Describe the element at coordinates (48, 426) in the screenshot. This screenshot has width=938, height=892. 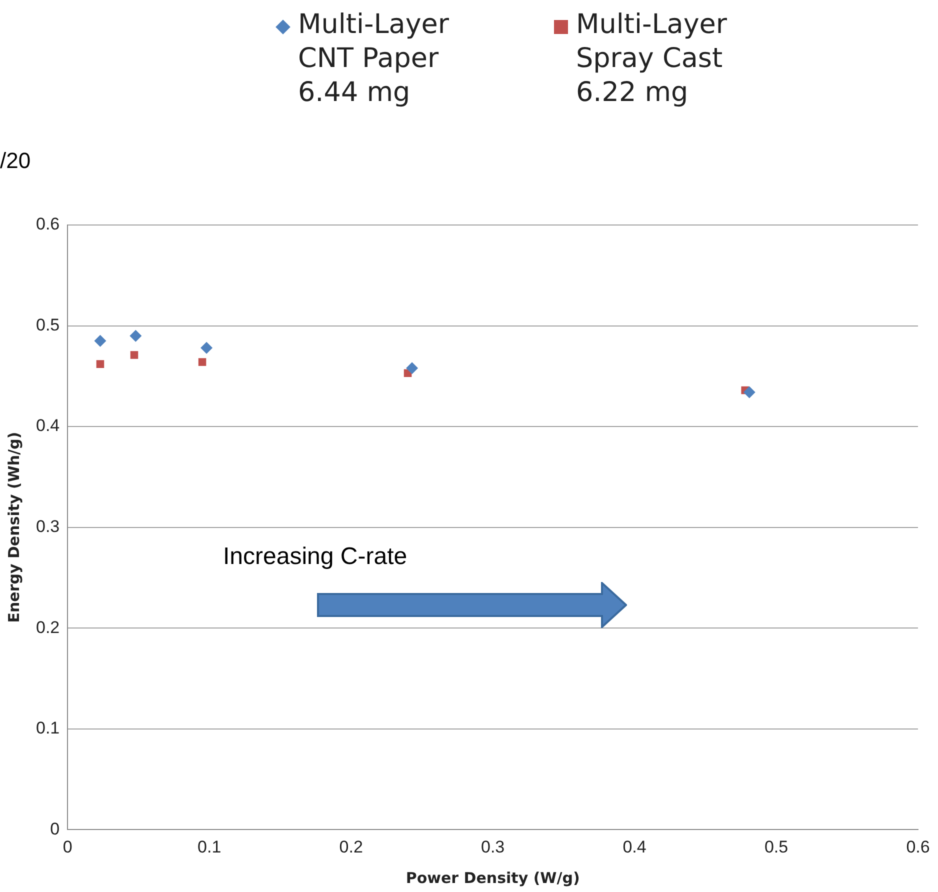
I see `y-tick-label: 0.4` at that location.